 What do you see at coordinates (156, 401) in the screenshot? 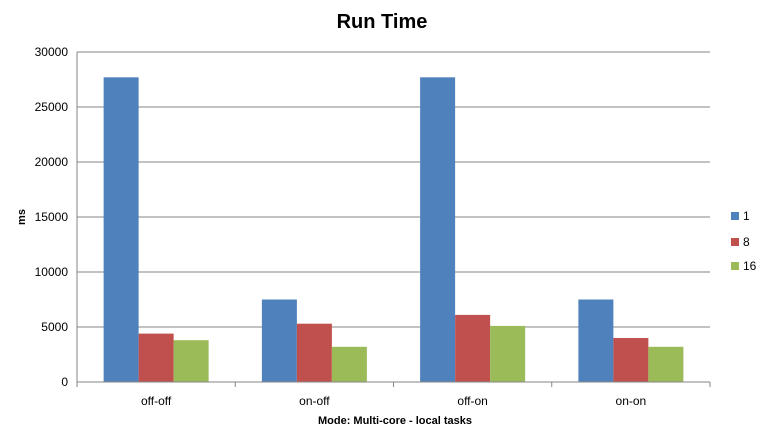
I see `x-tick-label: off-off` at bounding box center [156, 401].